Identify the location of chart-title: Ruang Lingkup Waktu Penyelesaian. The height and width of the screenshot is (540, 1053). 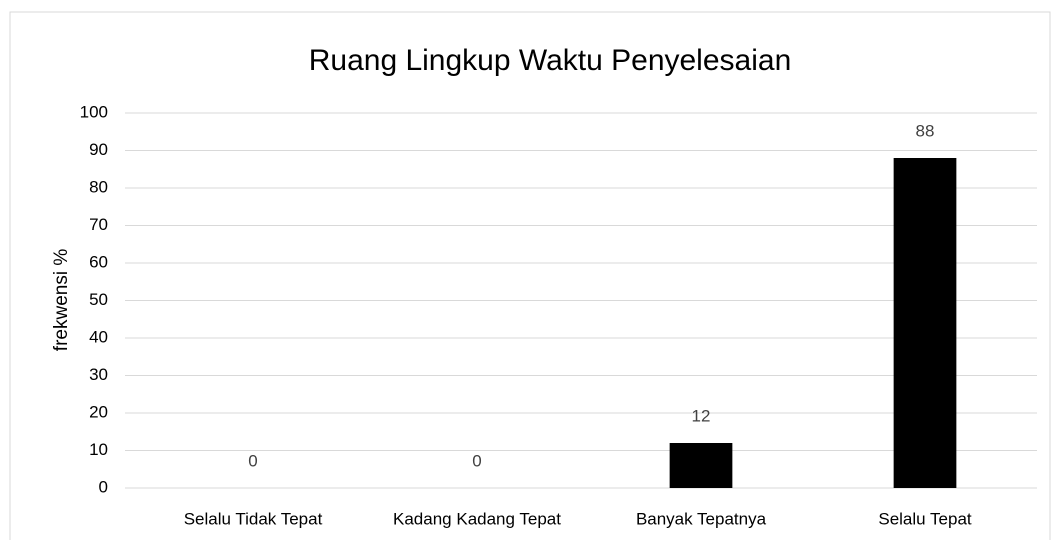
(550, 60).